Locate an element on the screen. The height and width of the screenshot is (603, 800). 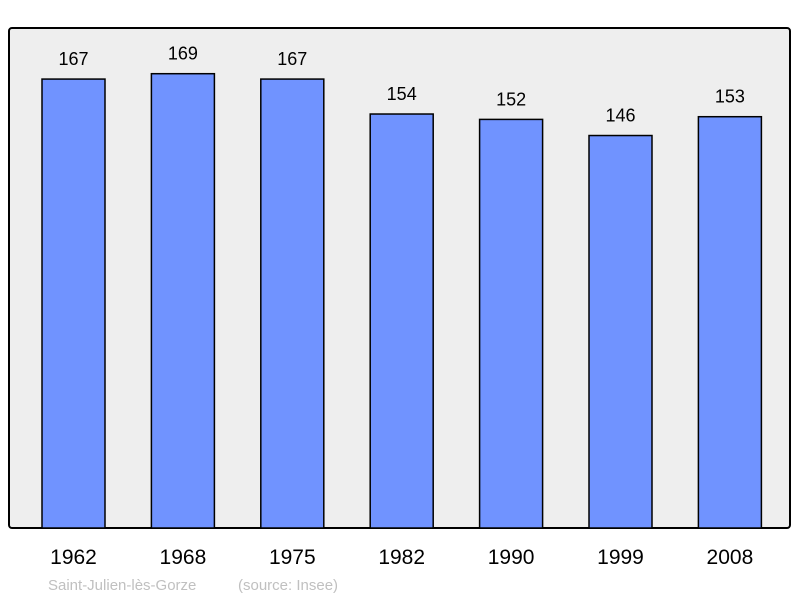
bar-1968 is located at coordinates (183, 300).